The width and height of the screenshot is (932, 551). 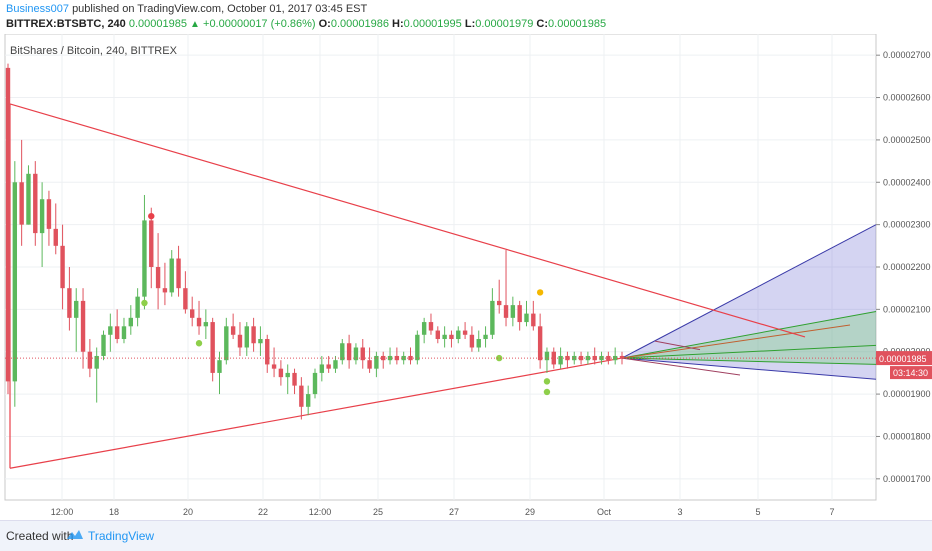 What do you see at coordinates (195, 24) in the screenshot?
I see `up-arrow-icon: ▲` at bounding box center [195, 24].